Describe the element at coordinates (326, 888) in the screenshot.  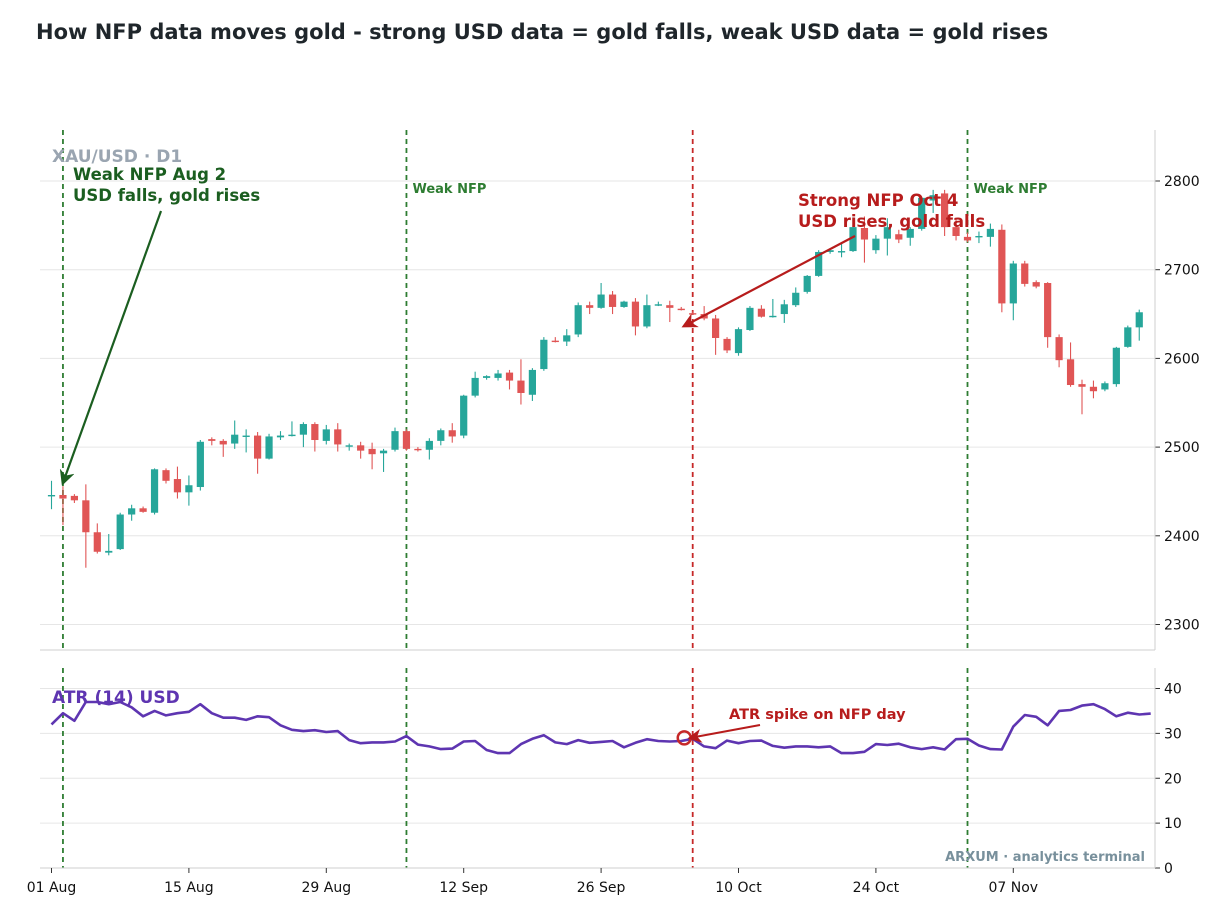
I see `xtick-label: 29 Aug` at that location.